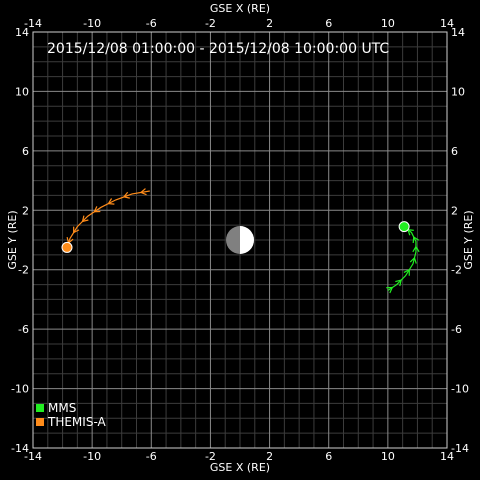 This screenshot has height=480, width=480. I want to click on y-tick-label-right: -10, so click(460, 389).